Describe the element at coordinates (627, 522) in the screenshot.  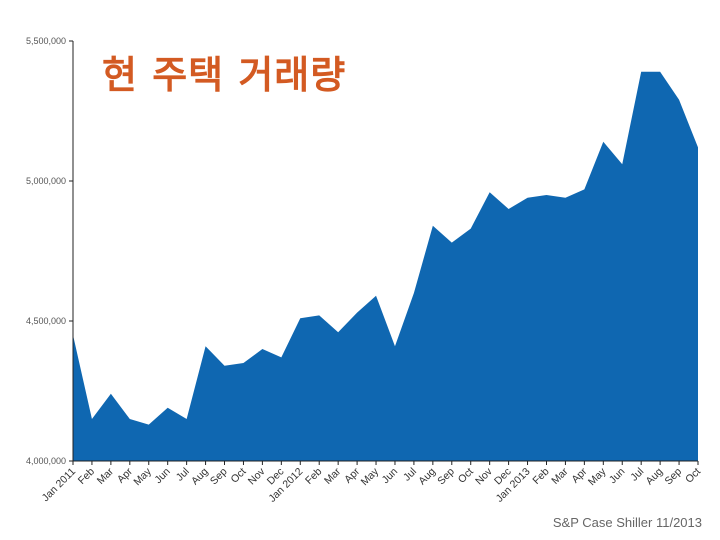
I see `source-label: S&P Case Shiller 11/2013` at that location.